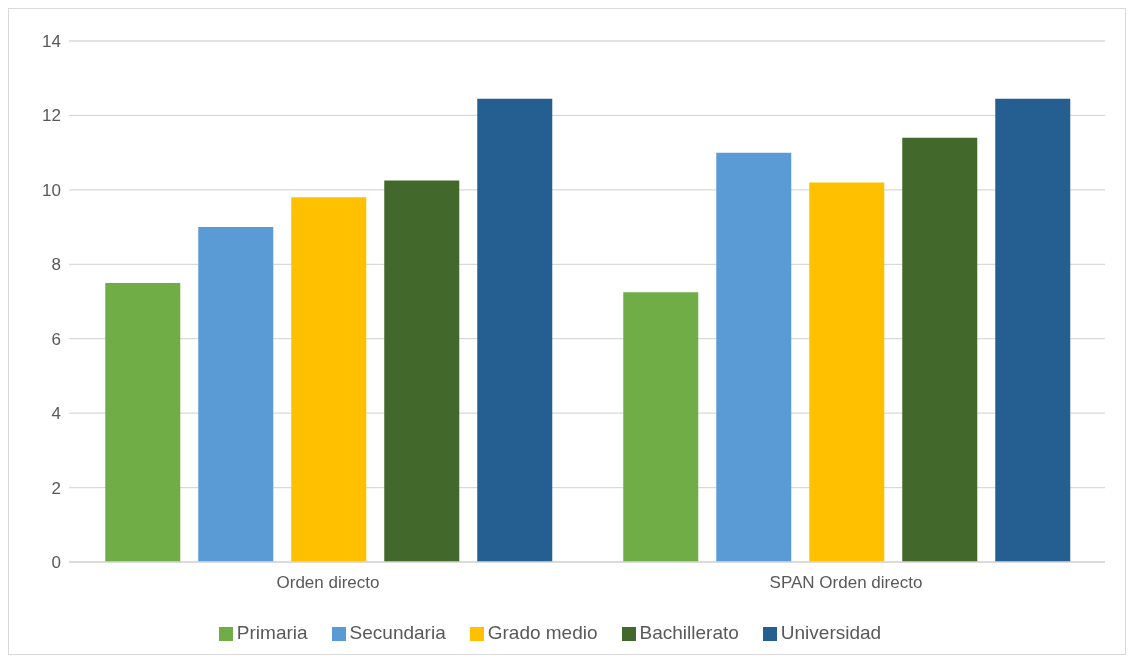 Image resolution: width=1134 pixels, height=663 pixels. What do you see at coordinates (56, 563) in the screenshot?
I see `y-tick-label: 0` at bounding box center [56, 563].